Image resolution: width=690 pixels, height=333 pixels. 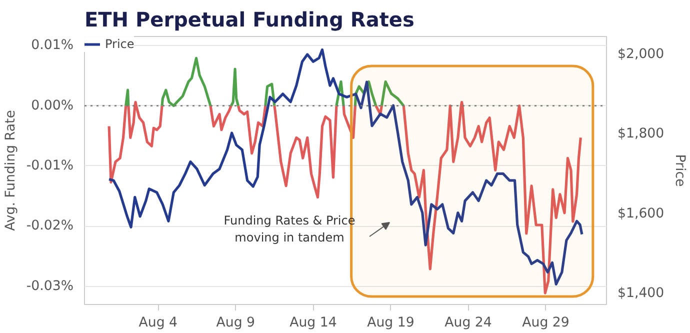 What do you see at coordinates (50, 286) in the screenshot?
I see `y-tick-label: -0.03%` at bounding box center [50, 286].